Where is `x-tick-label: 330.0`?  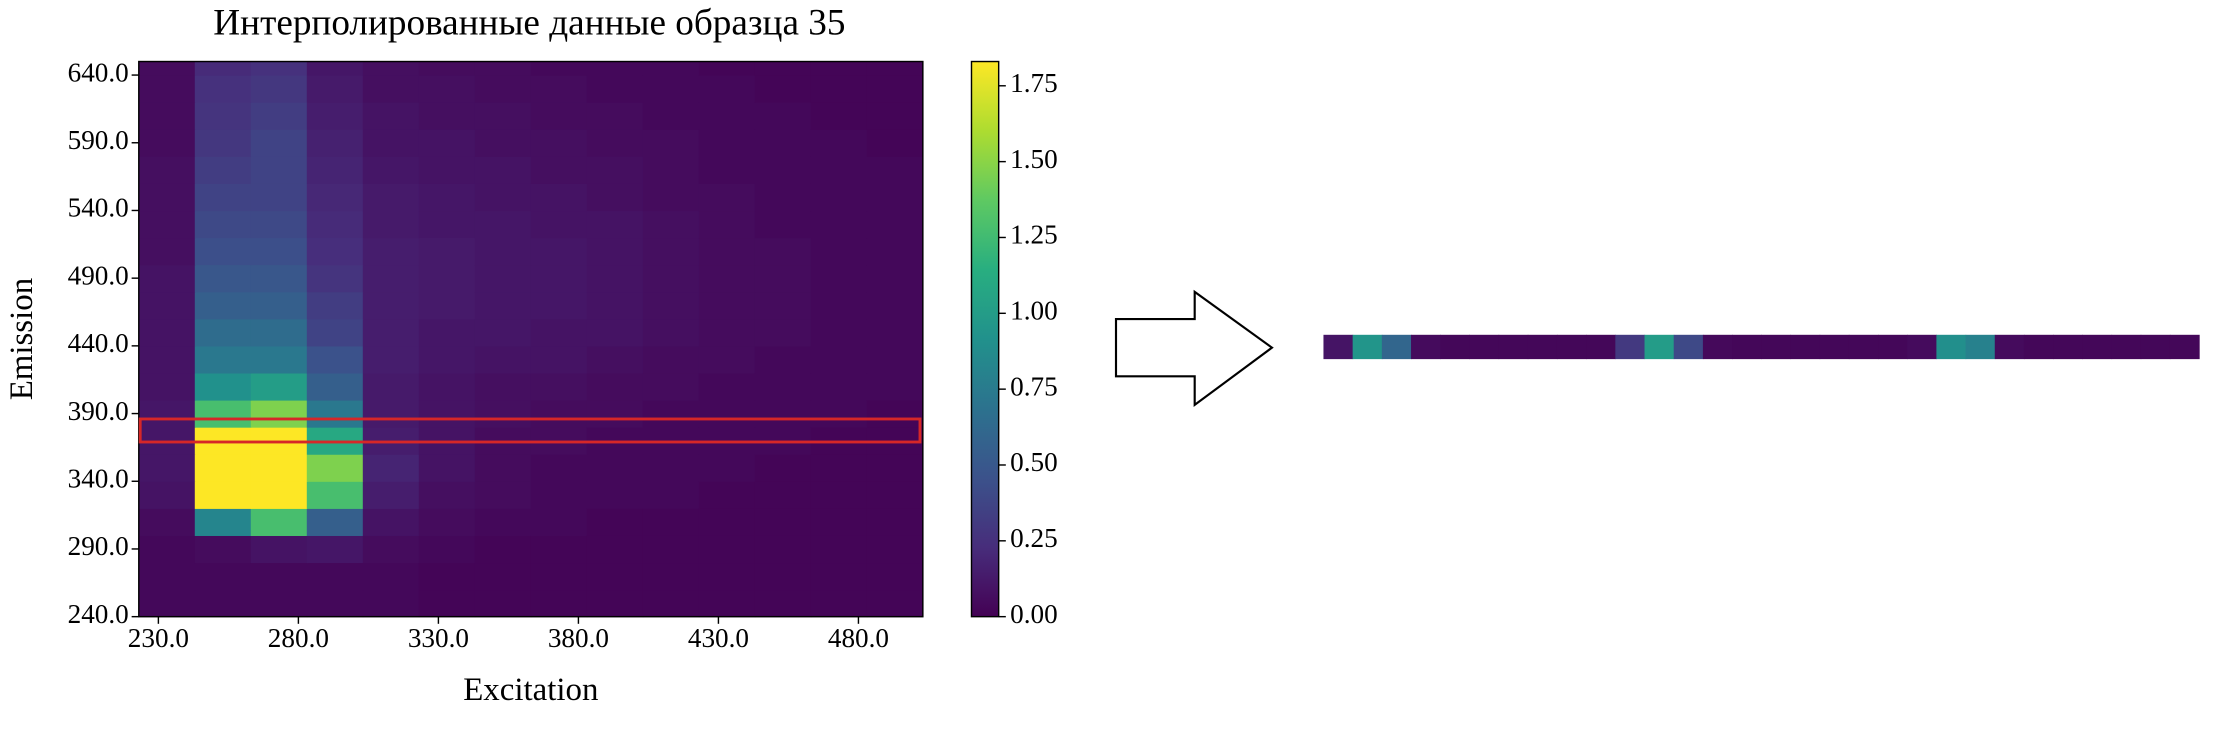
x-tick-label: 330.0 is located at coordinates (438, 638).